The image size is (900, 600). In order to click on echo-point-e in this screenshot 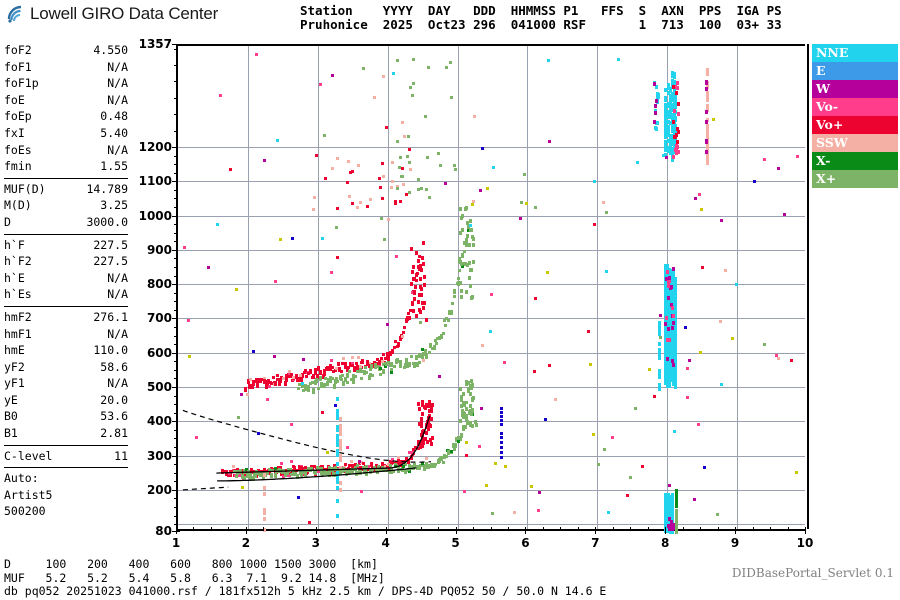, I will do `click(501, 438)`.